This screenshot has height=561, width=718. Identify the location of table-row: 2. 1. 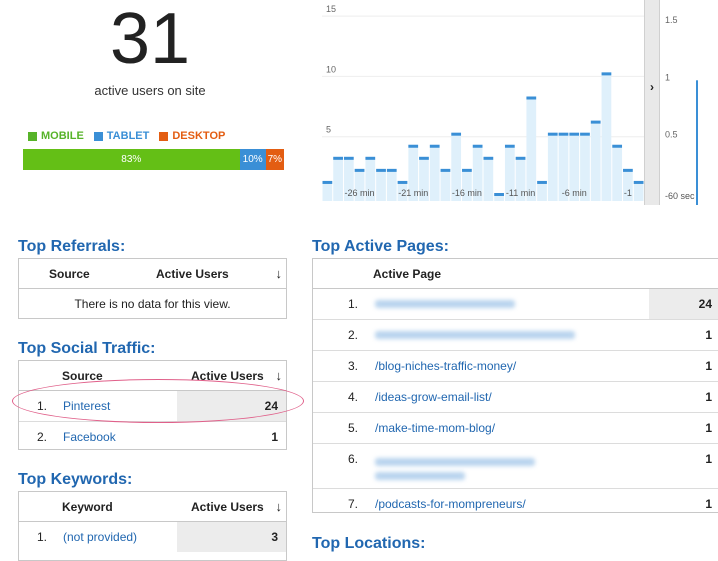
(515, 335).